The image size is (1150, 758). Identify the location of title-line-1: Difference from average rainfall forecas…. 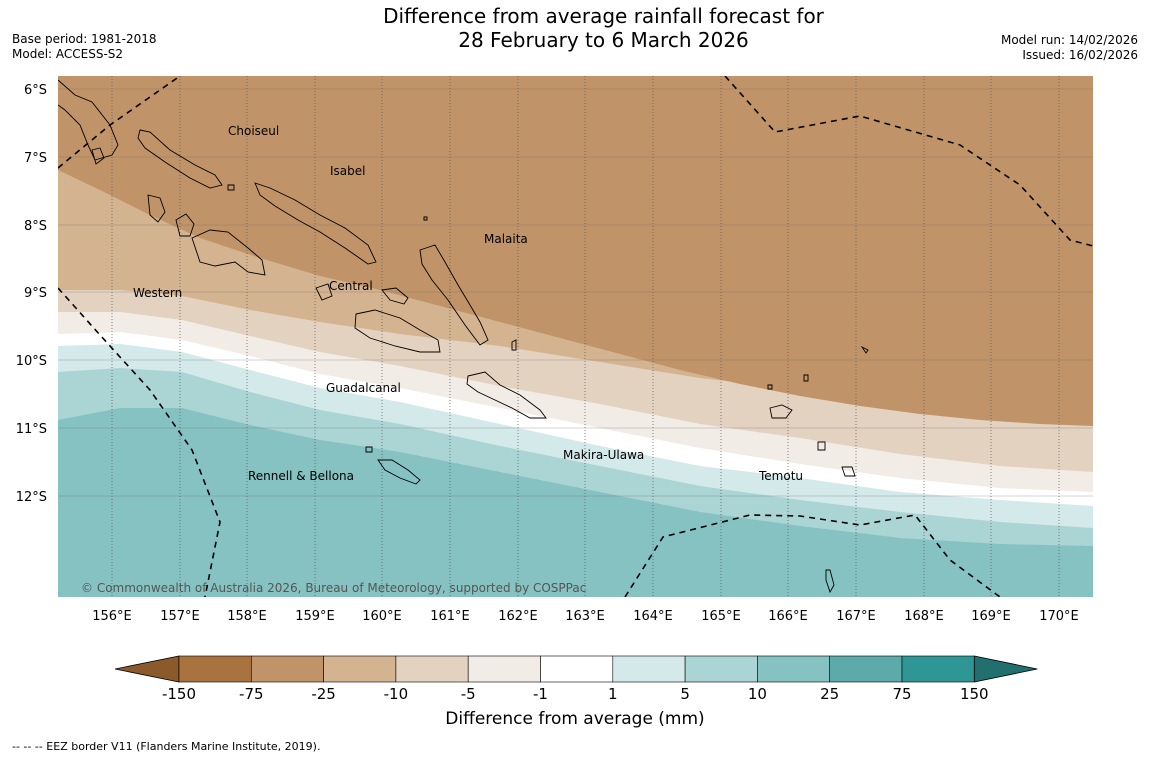
(603, 16).